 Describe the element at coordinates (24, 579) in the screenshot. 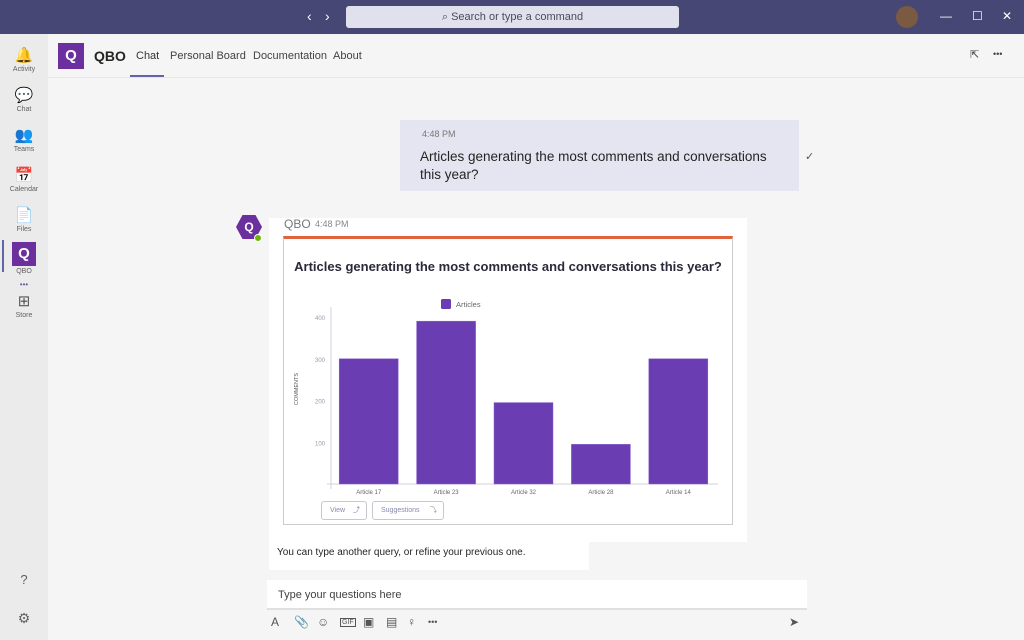

I see `help-icon: ?` at that location.